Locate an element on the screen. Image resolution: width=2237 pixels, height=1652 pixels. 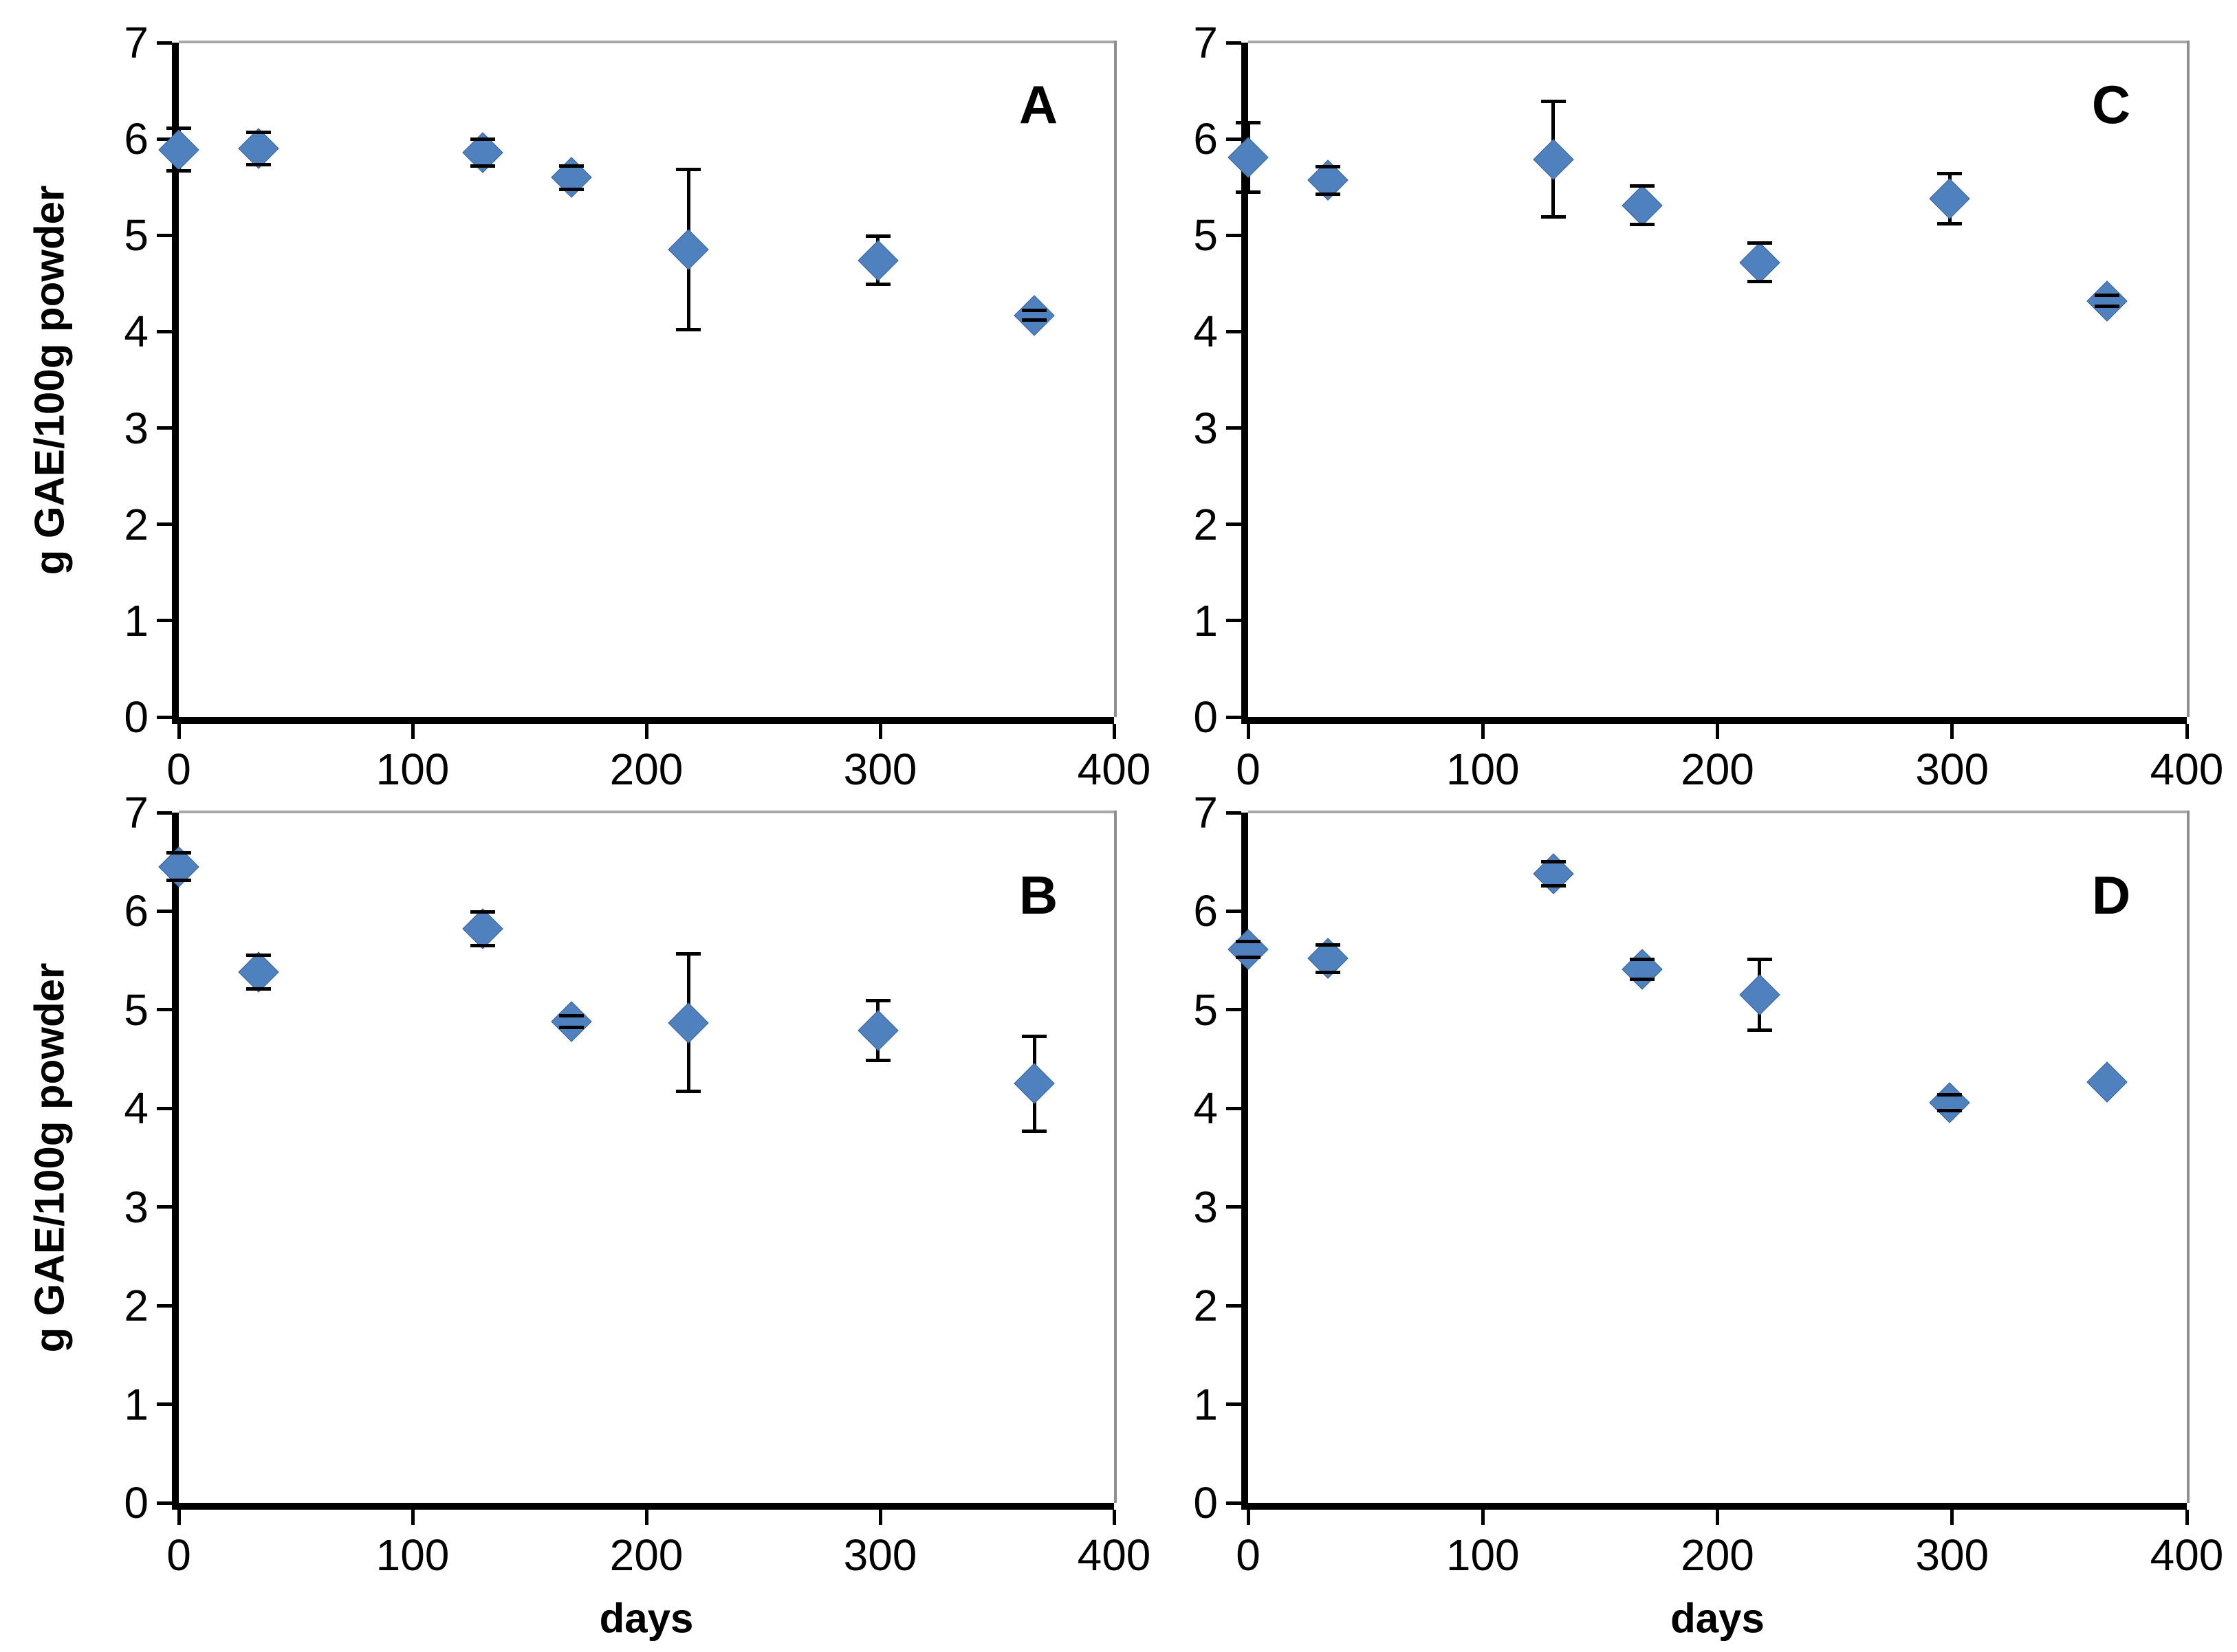
y-tick-label: 2 is located at coordinates (1205, 1306).